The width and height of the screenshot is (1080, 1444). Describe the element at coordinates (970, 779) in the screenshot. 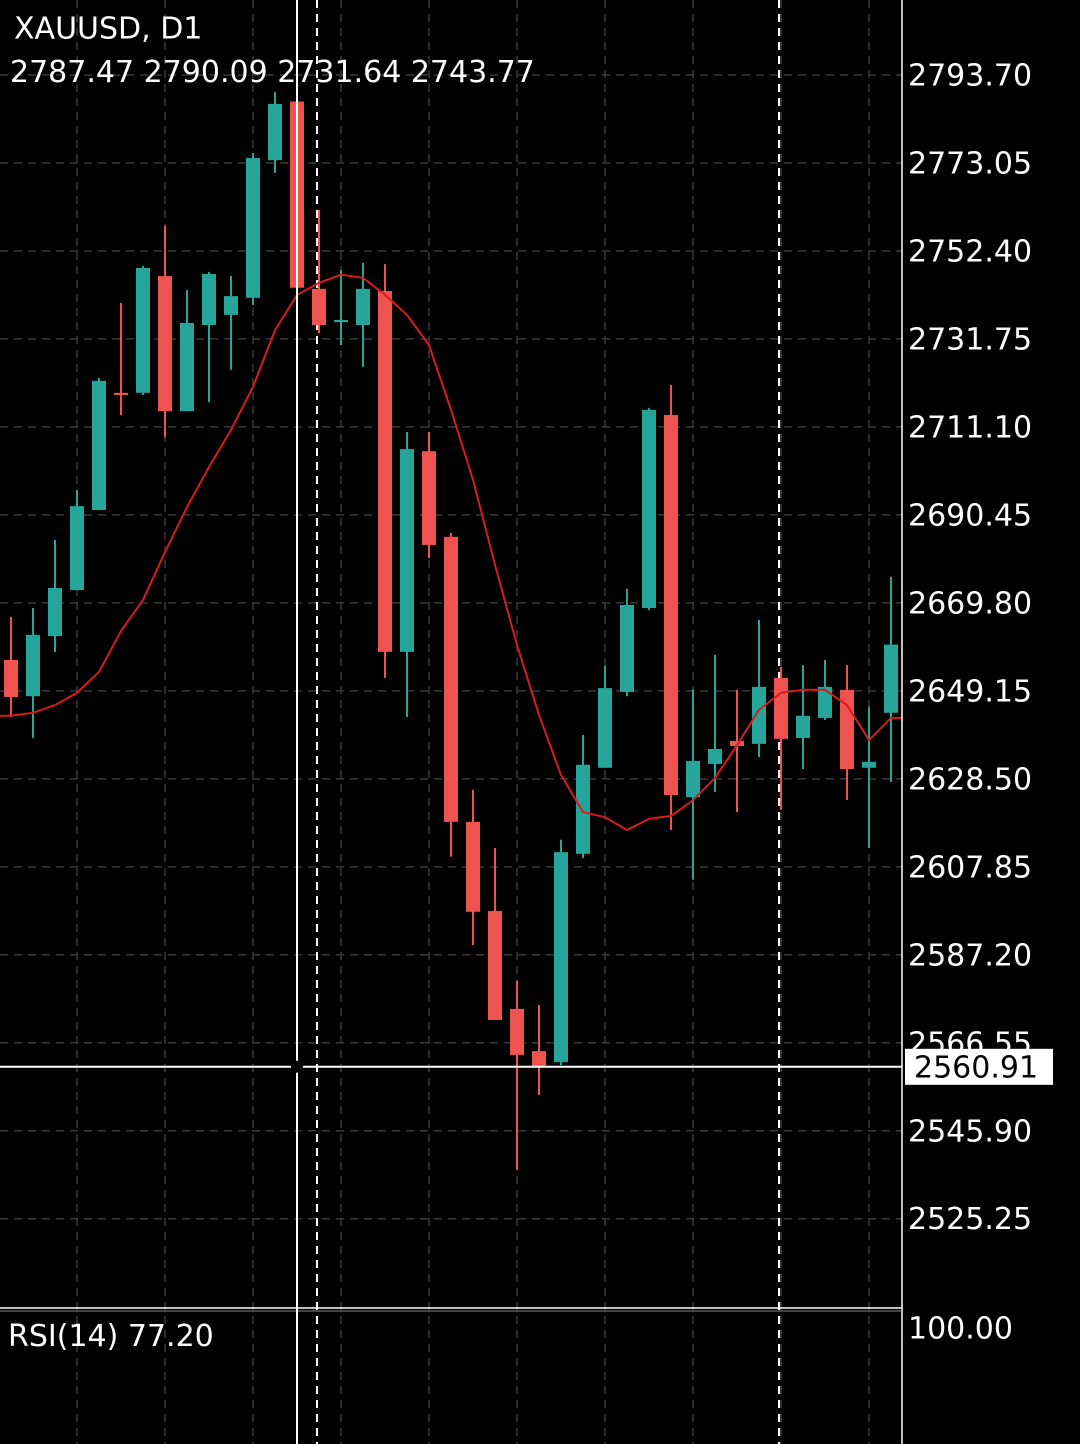

I see `y-tick-label: 2628.50` at that location.